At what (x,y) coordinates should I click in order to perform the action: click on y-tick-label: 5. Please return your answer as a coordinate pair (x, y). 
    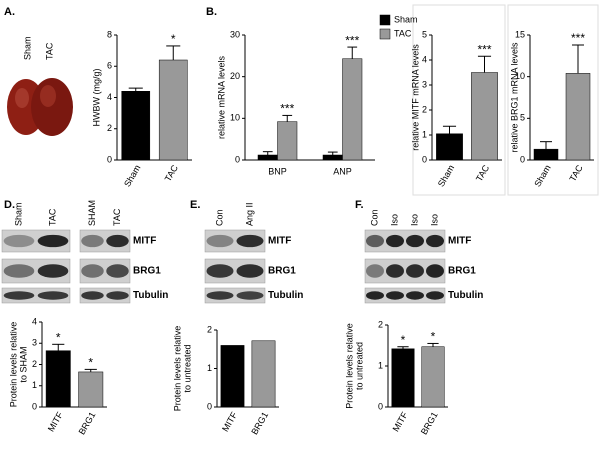
    Looking at the image, I should click on (424, 34).